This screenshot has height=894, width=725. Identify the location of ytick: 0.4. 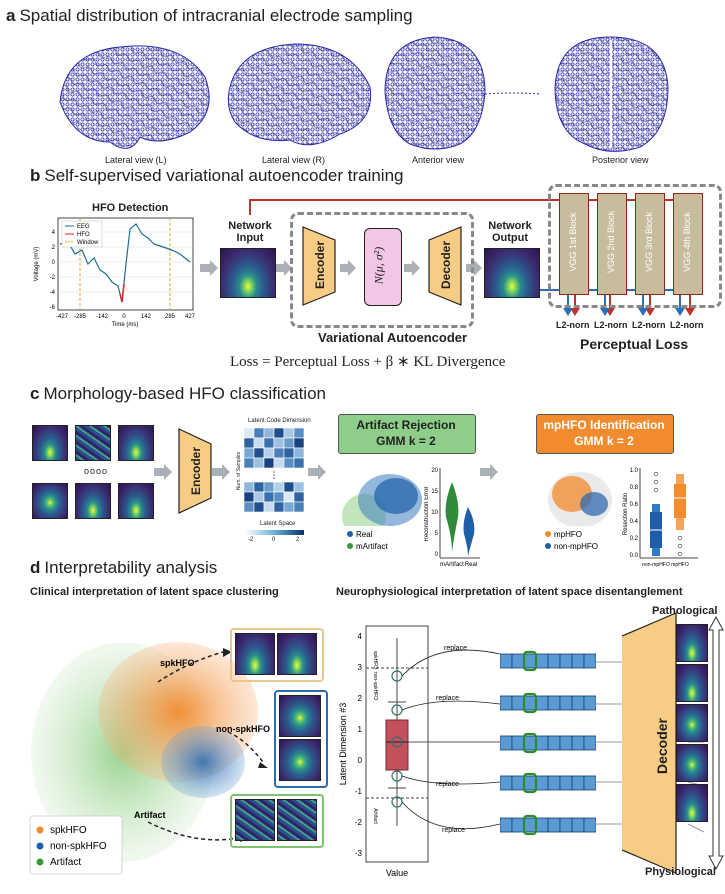
(634, 522).